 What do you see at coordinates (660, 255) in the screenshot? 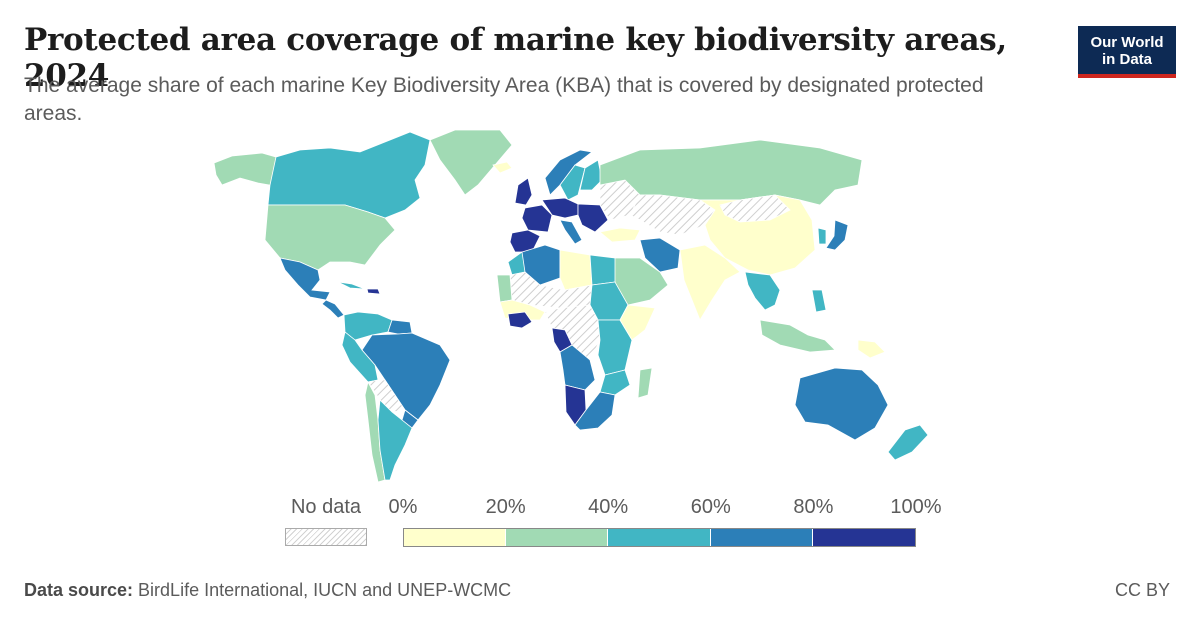
I see `map-region-iran` at bounding box center [660, 255].